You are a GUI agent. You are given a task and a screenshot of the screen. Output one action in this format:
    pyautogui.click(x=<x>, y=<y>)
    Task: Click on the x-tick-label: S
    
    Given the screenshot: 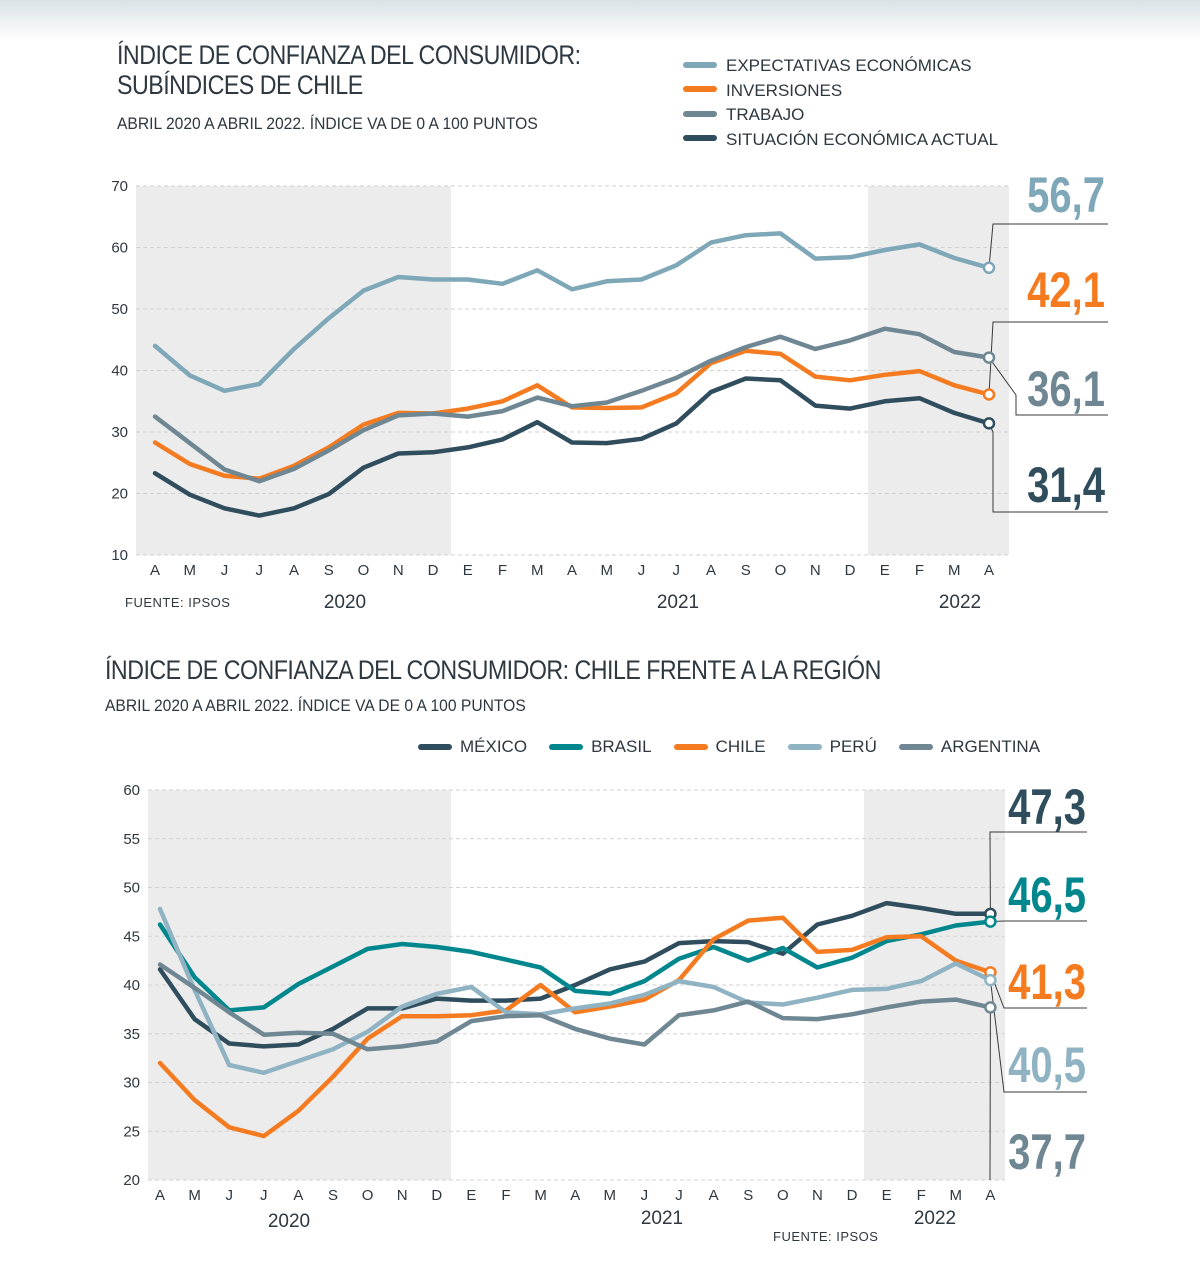 What is the action you would take?
    pyautogui.click(x=748, y=1195)
    